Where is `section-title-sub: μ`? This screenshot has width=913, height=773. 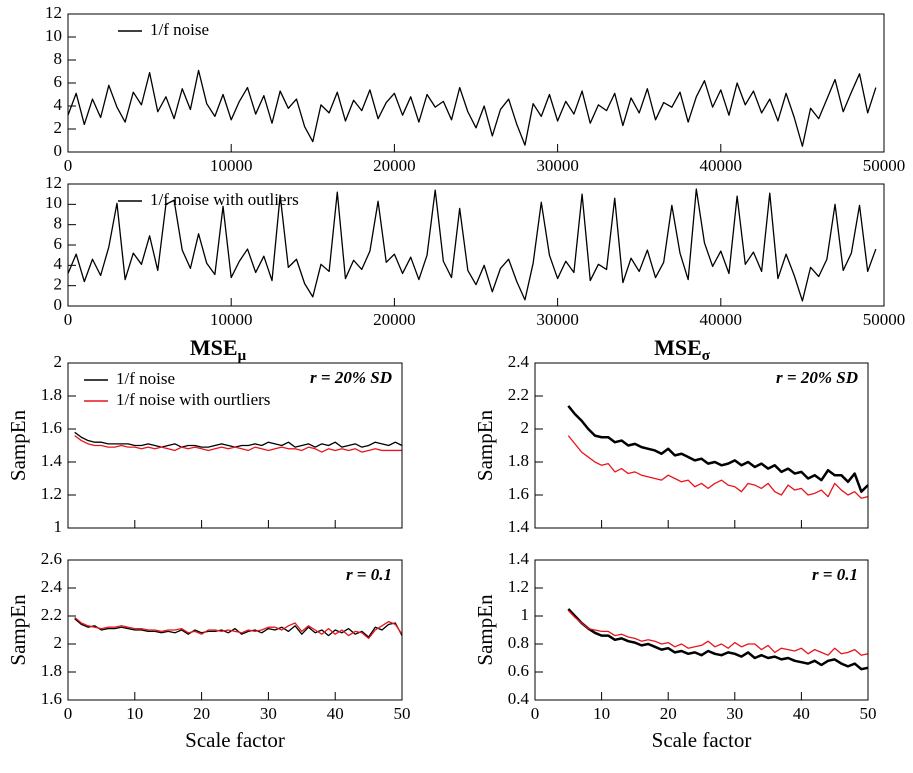 section-title-sub: μ is located at coordinates (242, 356).